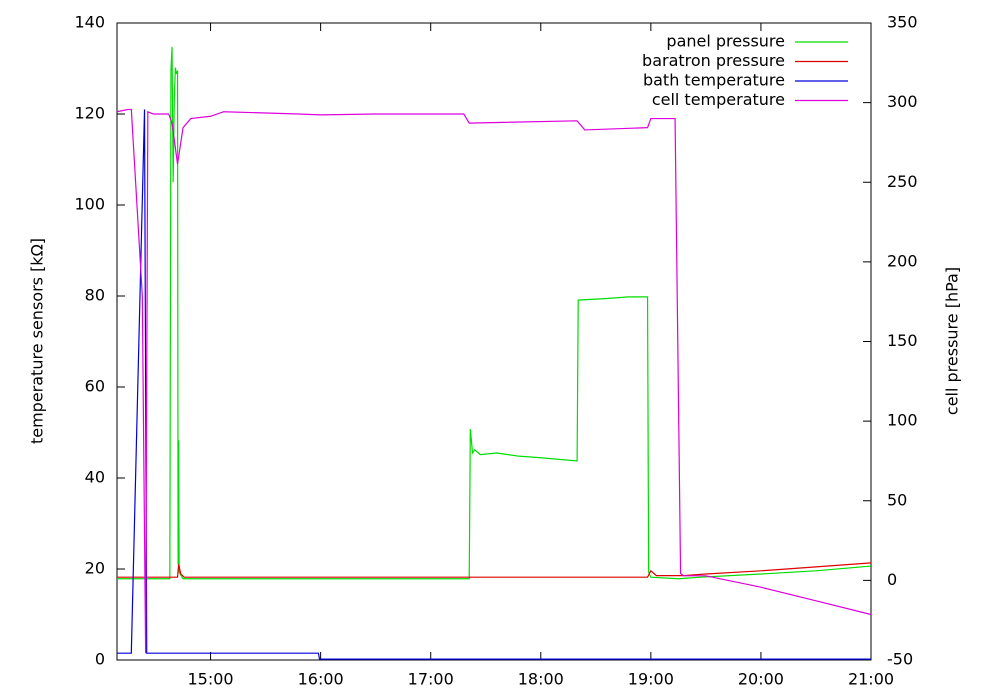  Describe the element at coordinates (900, 659) in the screenshot. I see `y2-tick-label: -50` at that location.